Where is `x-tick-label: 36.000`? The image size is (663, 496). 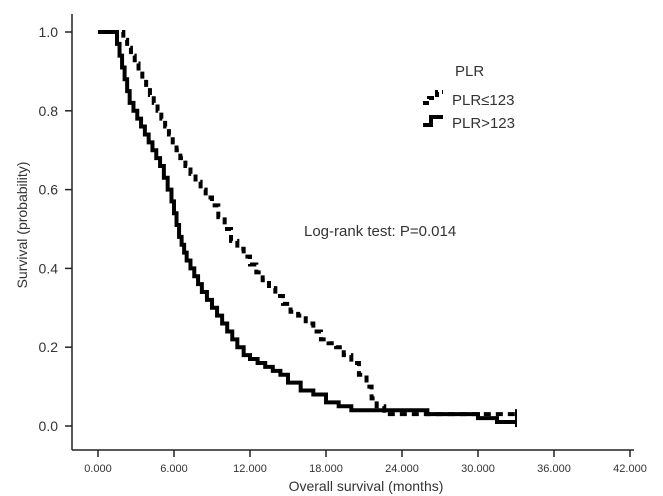 x-tick-label: 36.000 is located at coordinates (554, 469).